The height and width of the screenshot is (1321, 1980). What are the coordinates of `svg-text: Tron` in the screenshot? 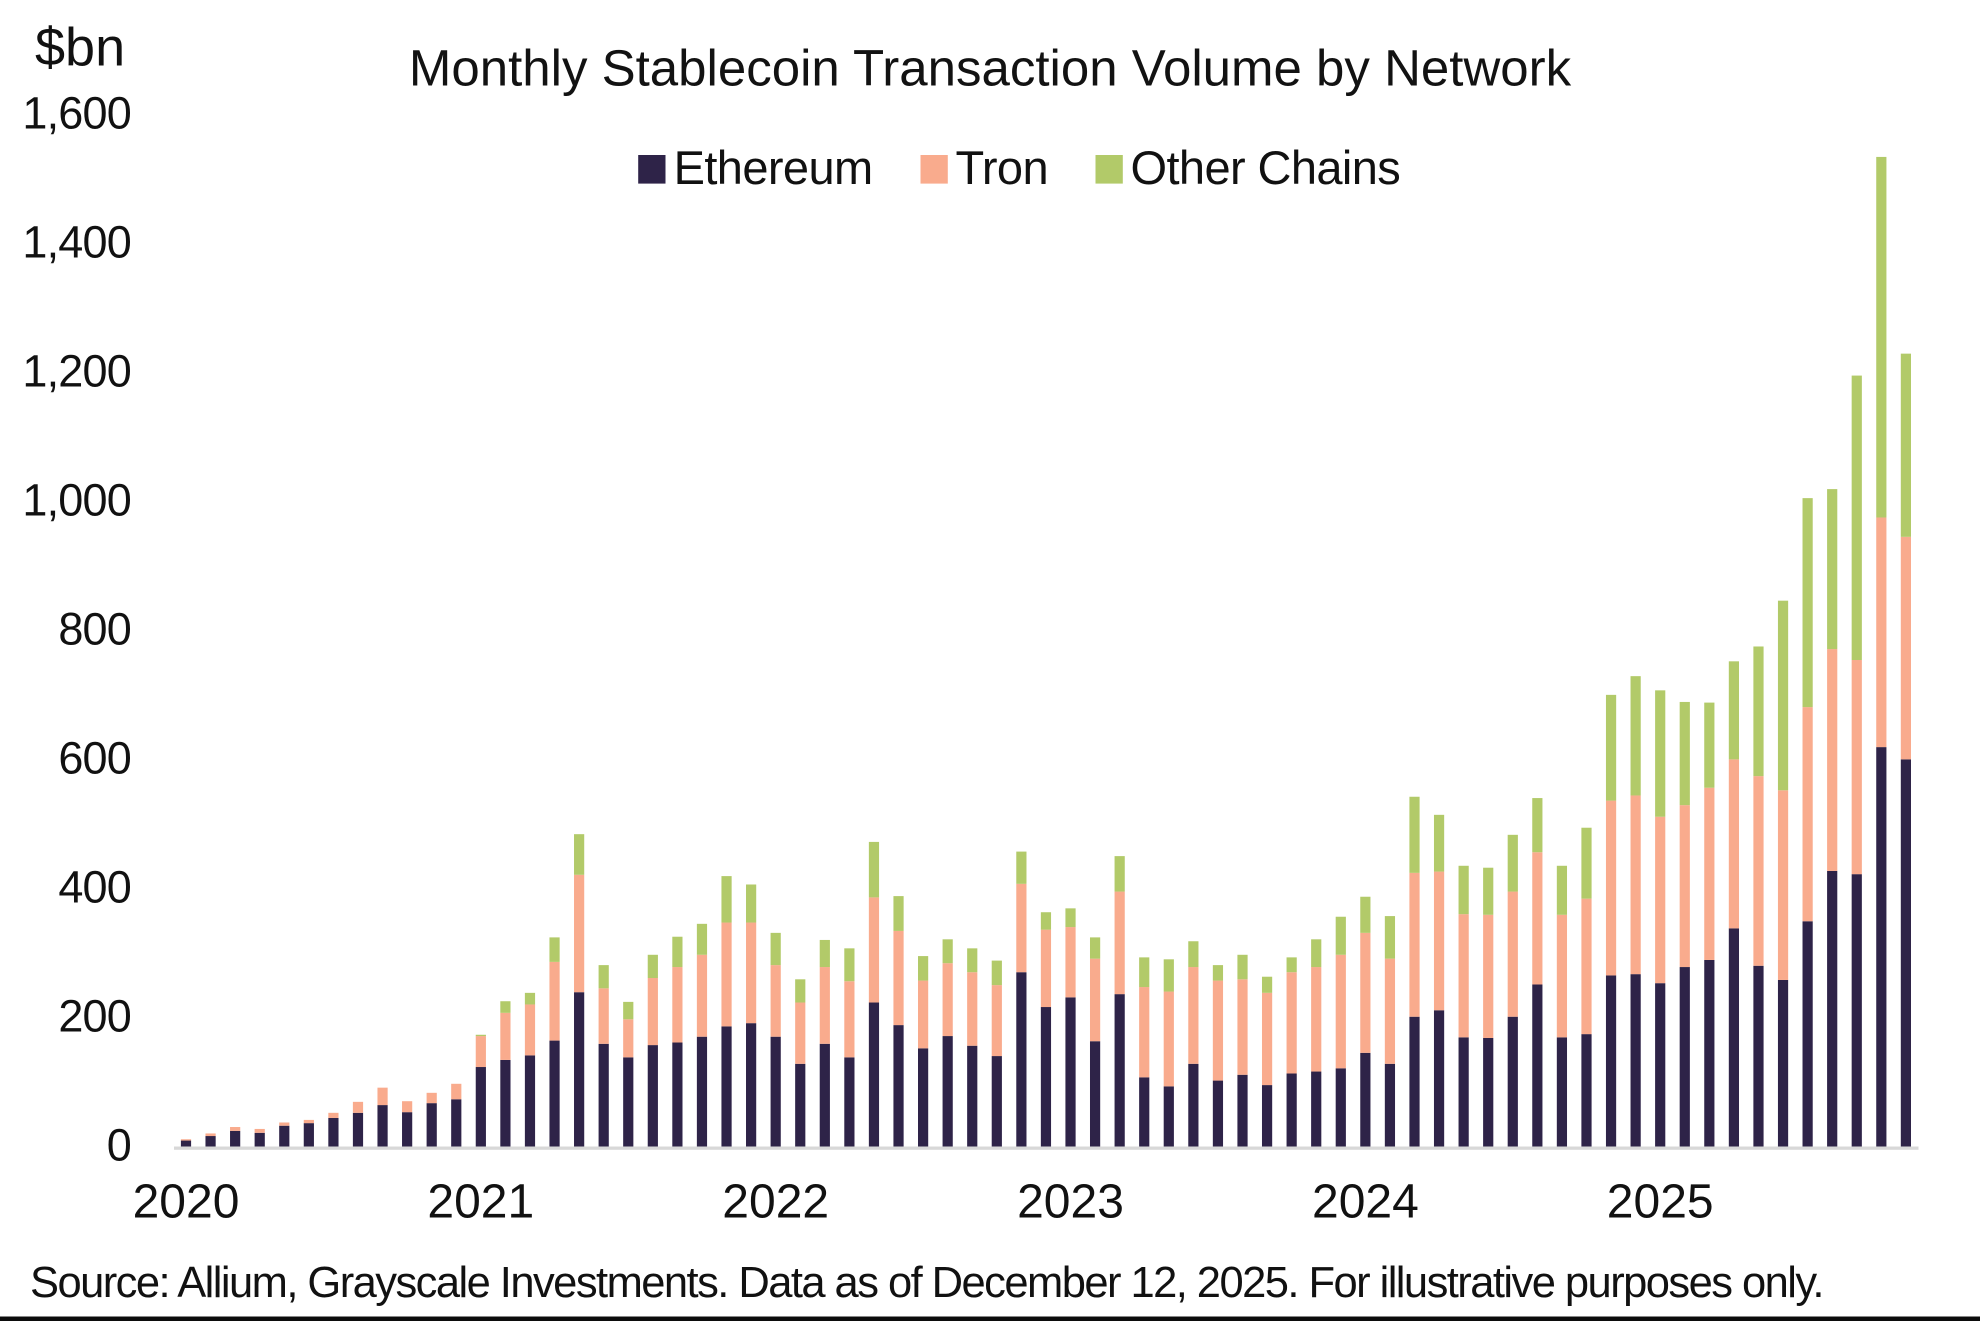 It's located at (1002, 167).